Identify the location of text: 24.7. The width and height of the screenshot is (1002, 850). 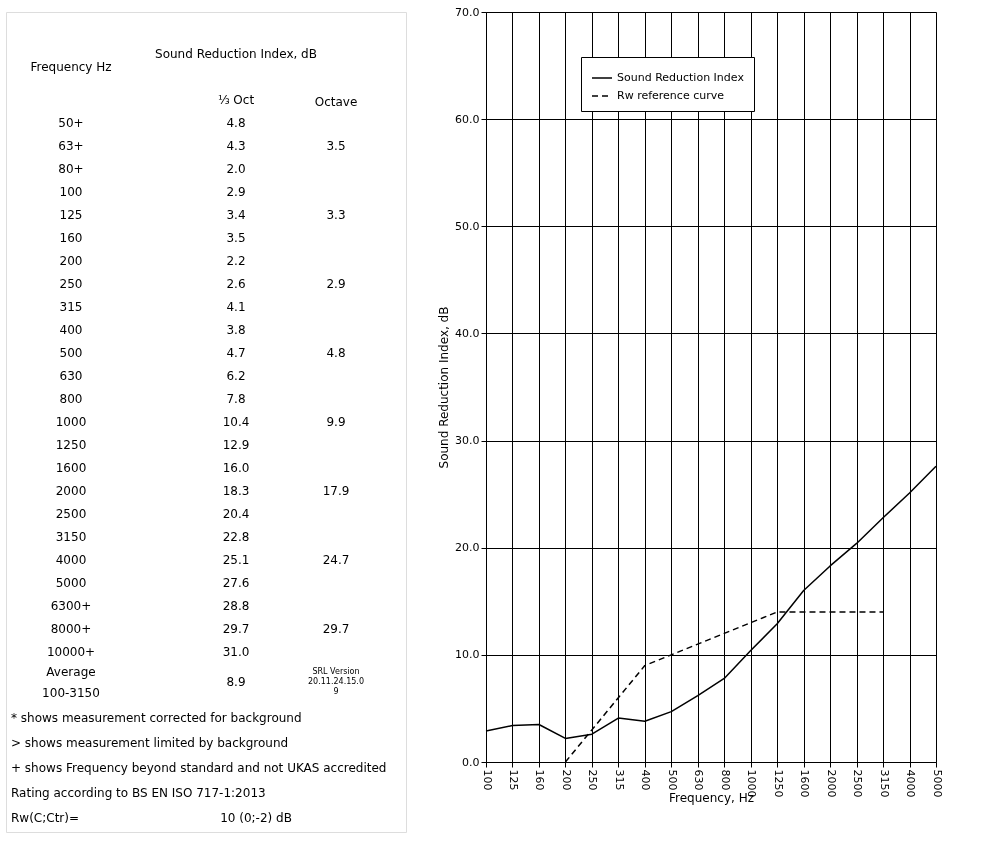
(336, 560).